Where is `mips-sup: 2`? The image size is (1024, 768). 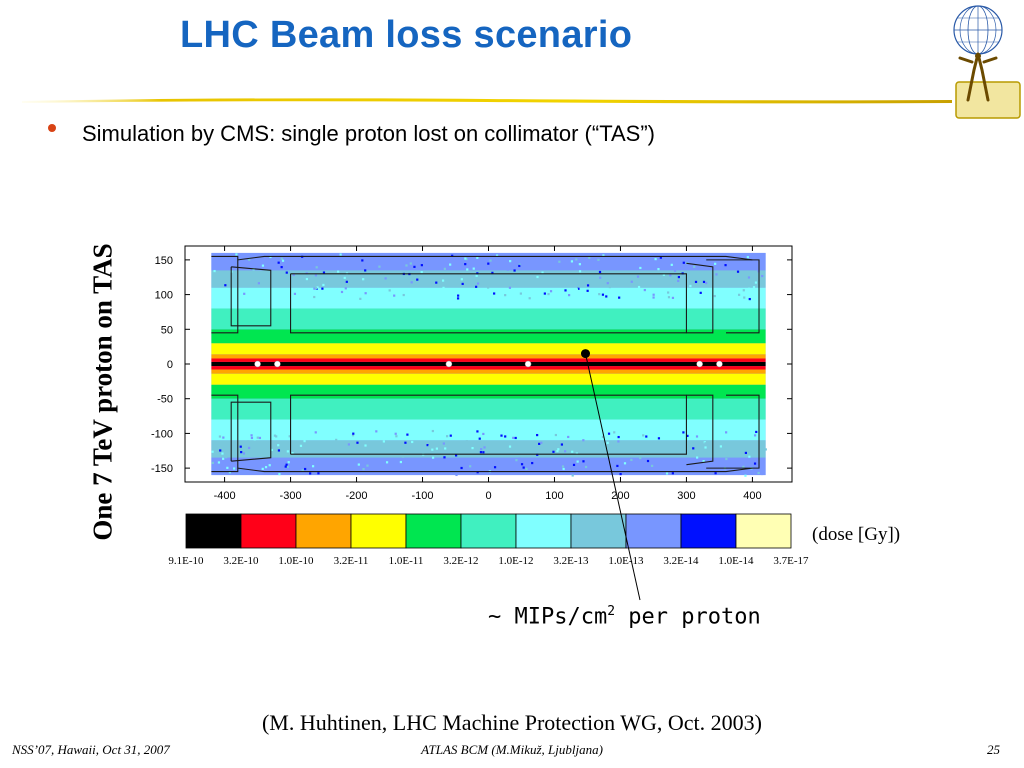 mips-sup: 2 is located at coordinates (611, 611).